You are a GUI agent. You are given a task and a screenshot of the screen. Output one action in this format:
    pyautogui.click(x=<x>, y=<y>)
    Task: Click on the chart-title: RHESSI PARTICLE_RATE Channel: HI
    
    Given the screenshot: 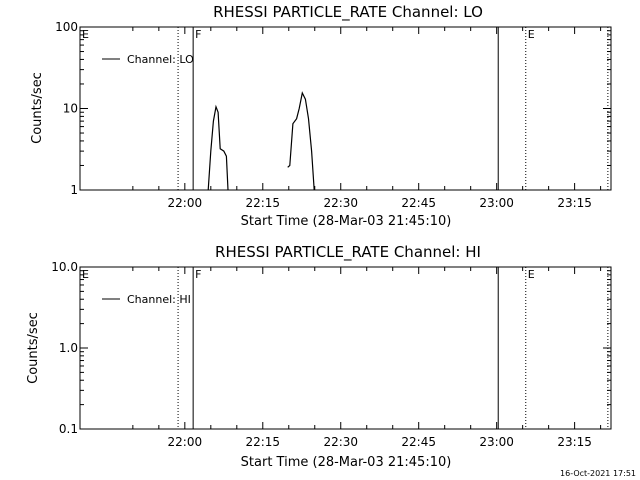 What is the action you would take?
    pyautogui.click(x=348, y=252)
    